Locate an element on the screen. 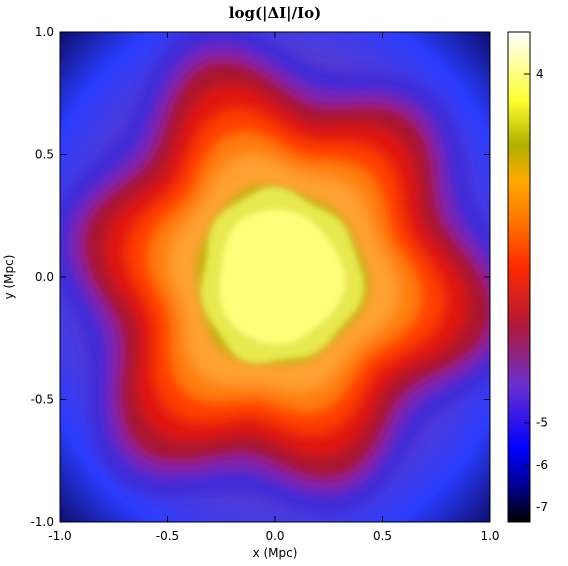 This screenshot has height=566, width=568. x-axis-label: x (Mpc) is located at coordinates (275, 553).